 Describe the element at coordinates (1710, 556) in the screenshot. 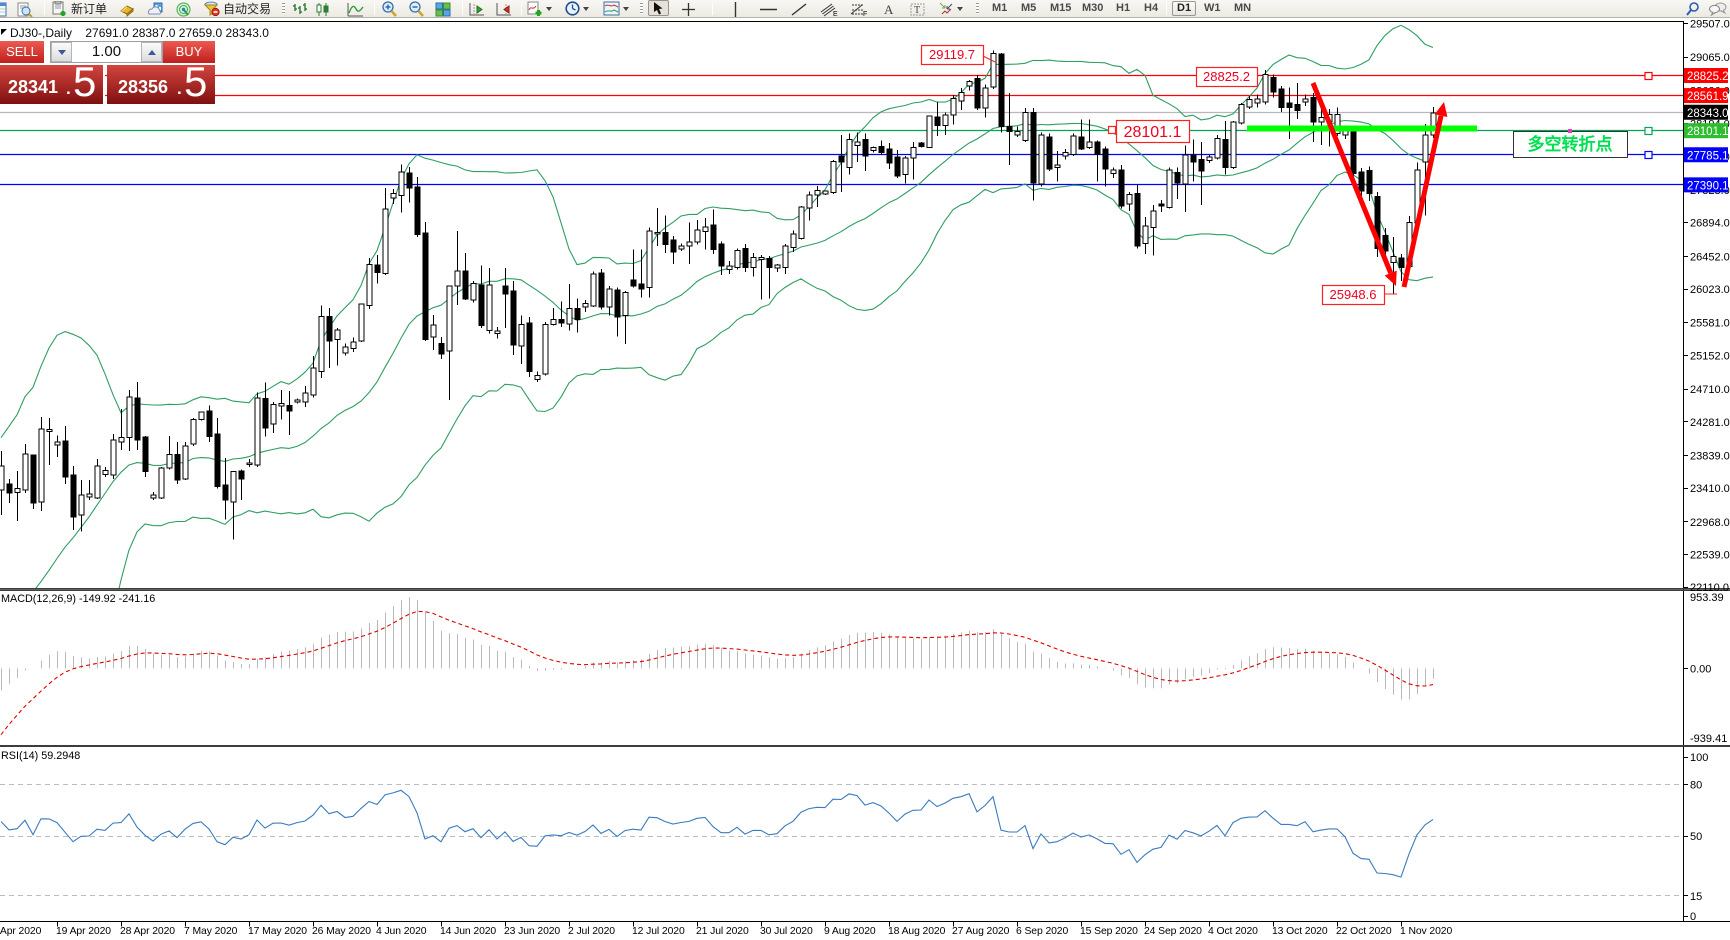

I see `price-tick-label: 22539.0` at that location.